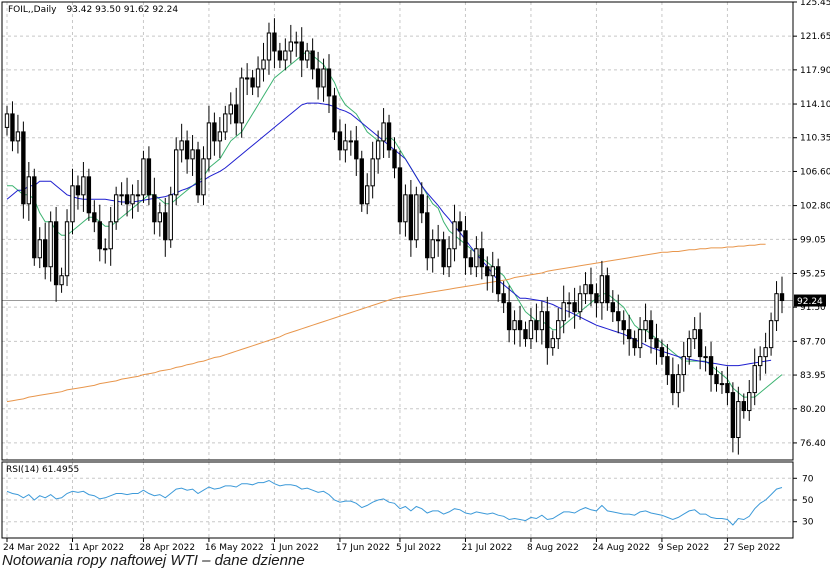 The height and width of the screenshot is (574, 830). What do you see at coordinates (813, 240) in the screenshot?
I see `y-tick-label: 99.05` at bounding box center [813, 240].